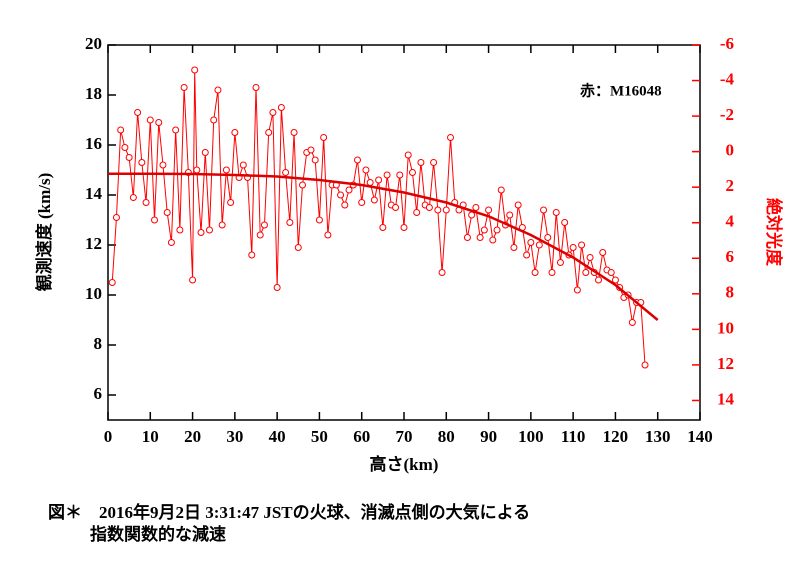  I want to click on x-tick-label: 110, so click(573, 436).